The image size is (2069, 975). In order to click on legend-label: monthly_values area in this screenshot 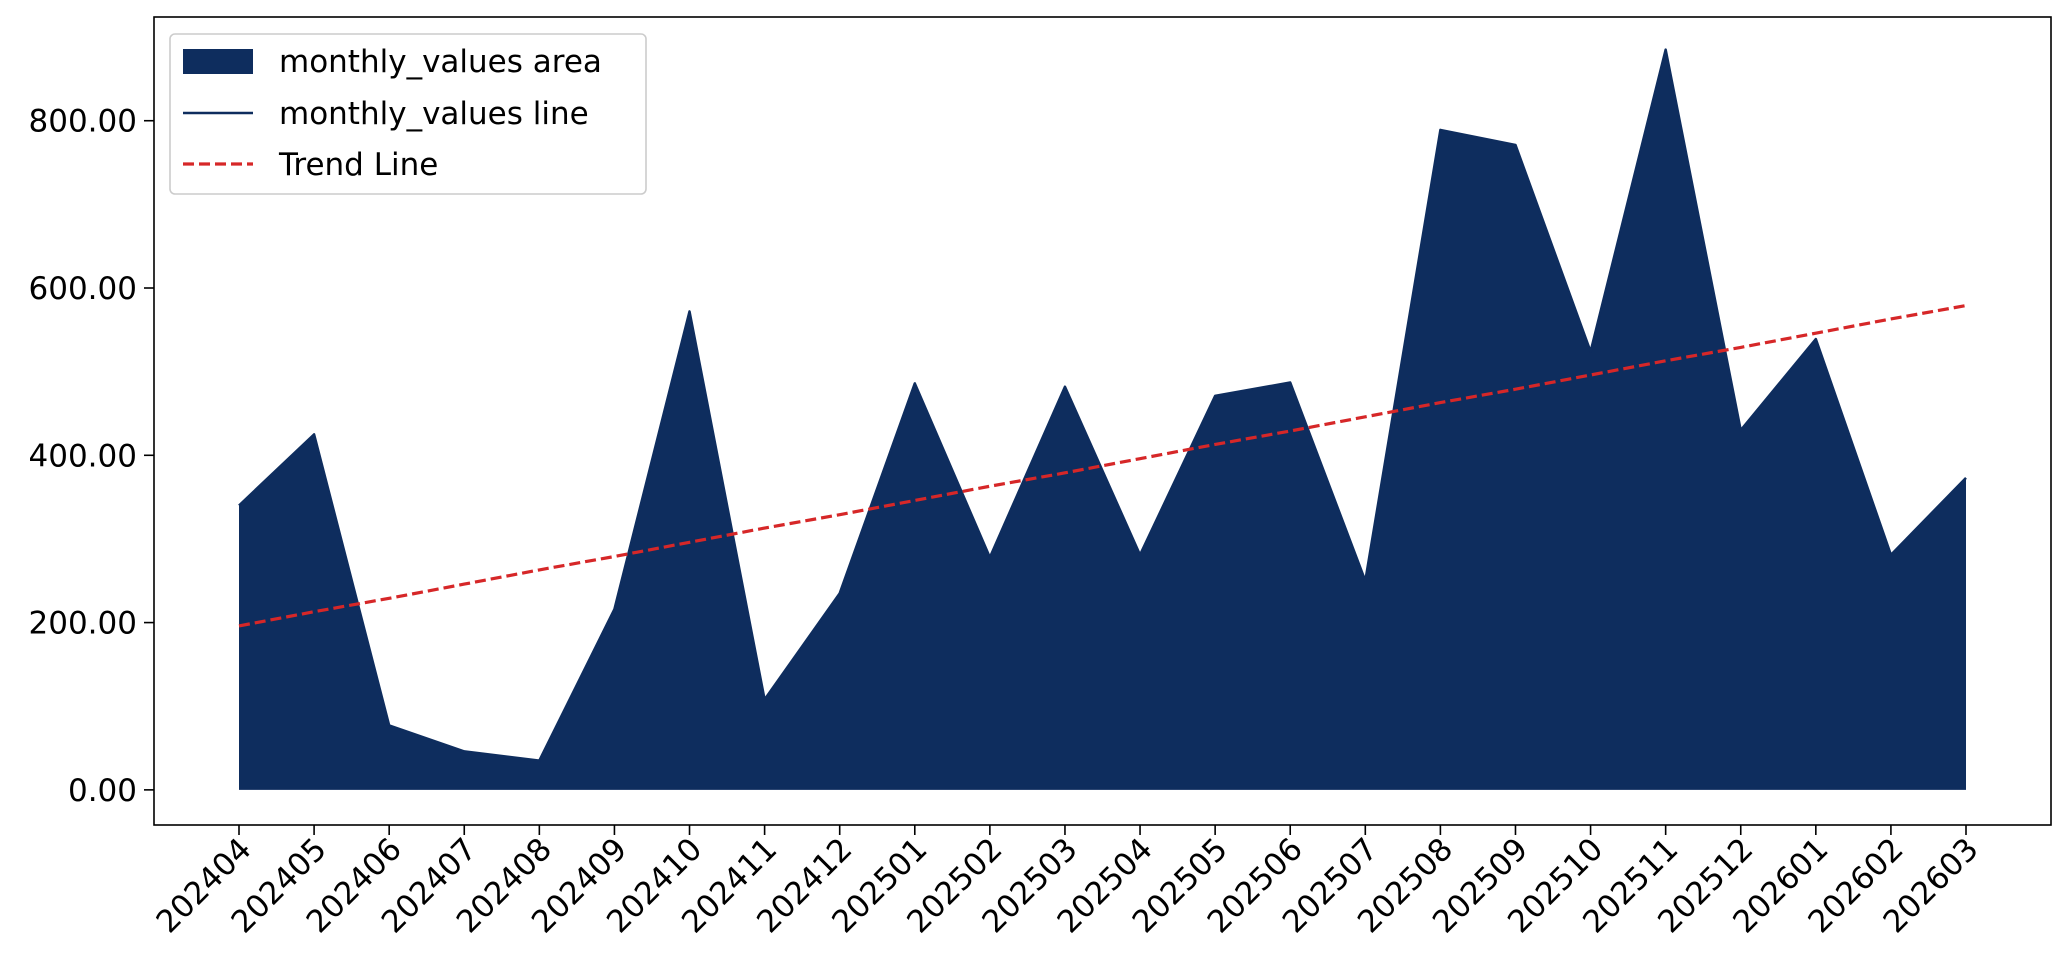, I will do `click(440, 62)`.